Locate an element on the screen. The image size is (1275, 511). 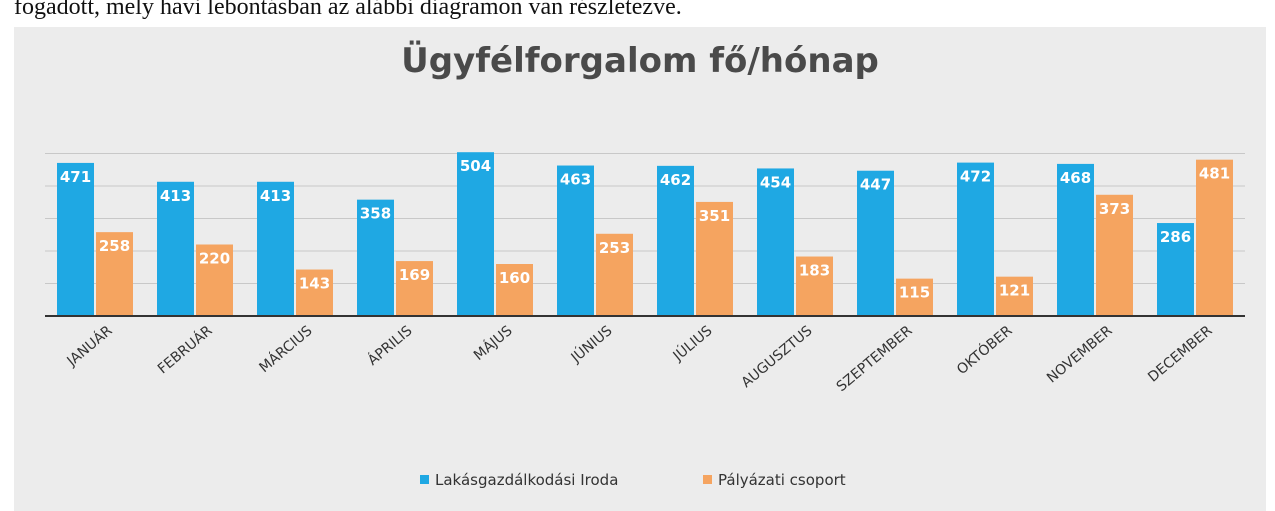
legend-label: Pályázati csoport is located at coordinates (782, 480).